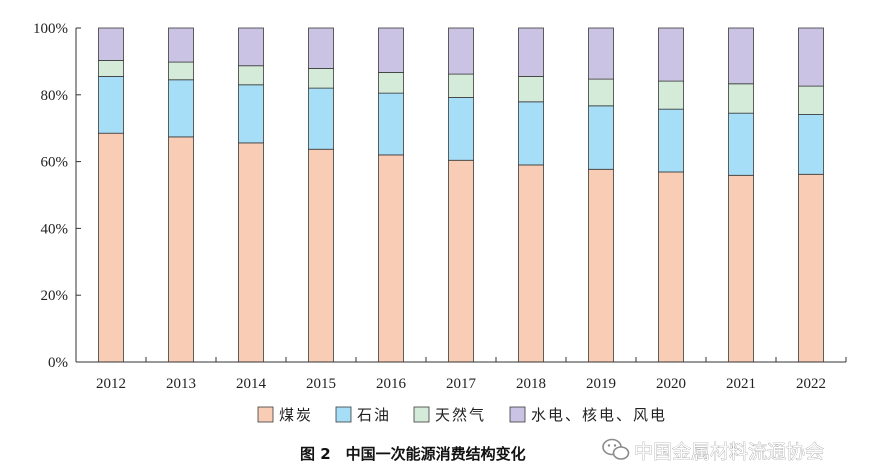 Image resolution: width=869 pixels, height=474 pixels. Describe the element at coordinates (55, 229) in the screenshot. I see `y-tick-label: 40%` at that location.